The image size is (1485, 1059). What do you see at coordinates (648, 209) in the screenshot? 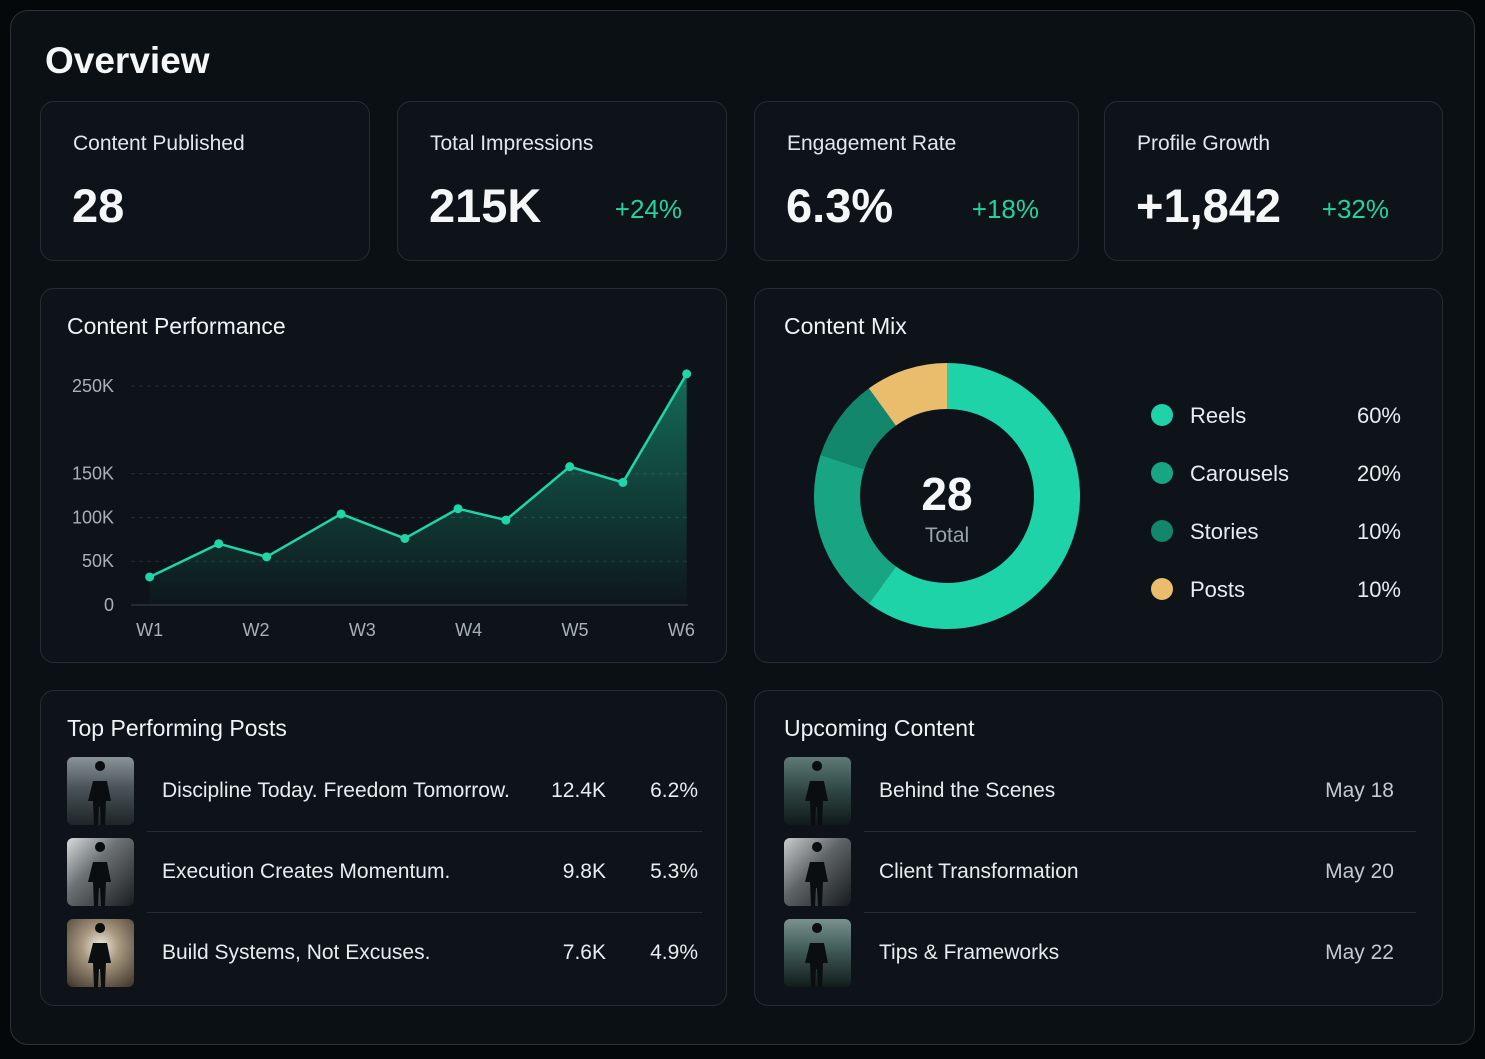
I see `kpi-change: +24%` at bounding box center [648, 209].